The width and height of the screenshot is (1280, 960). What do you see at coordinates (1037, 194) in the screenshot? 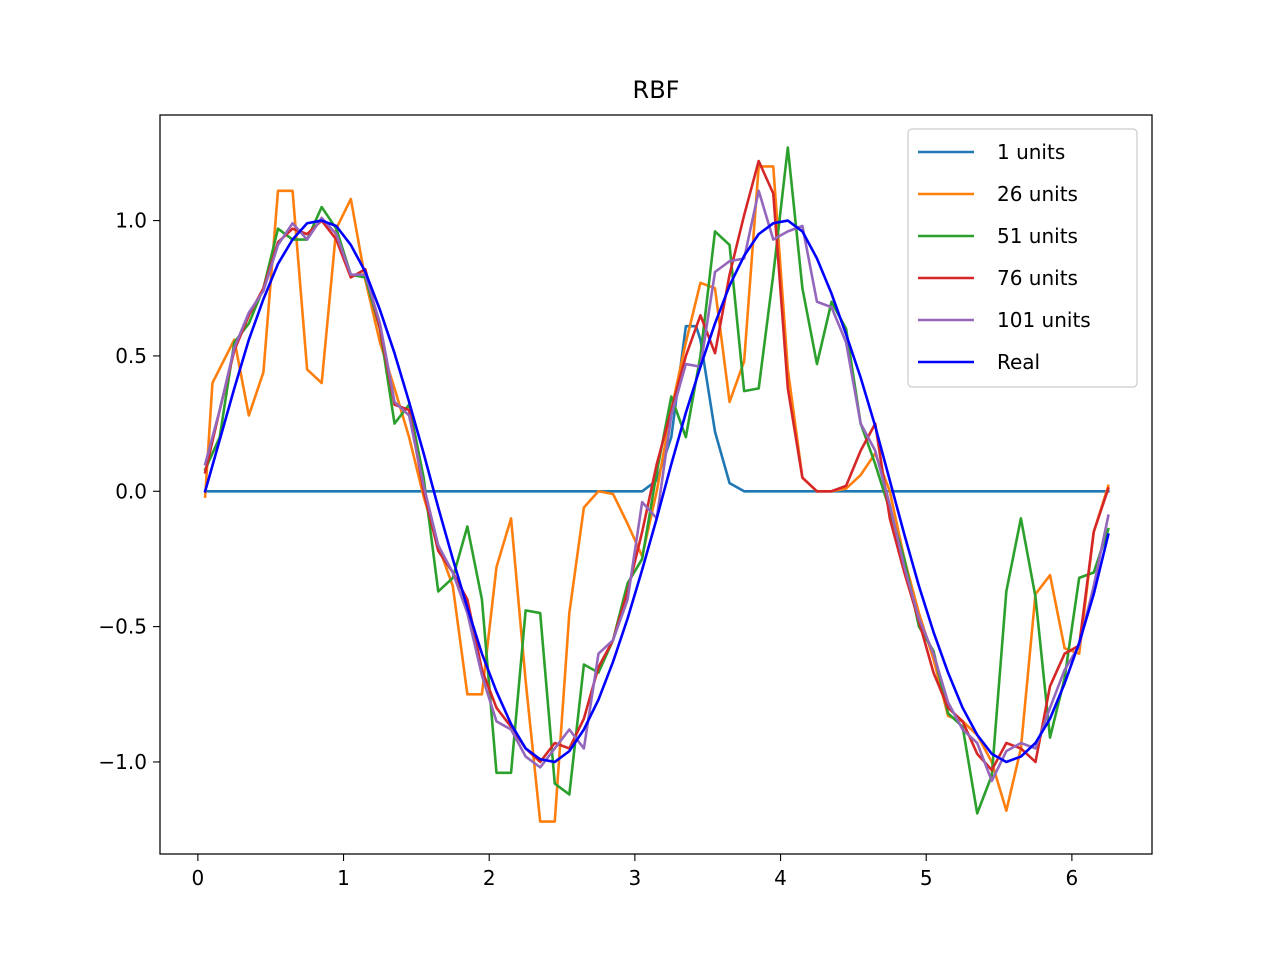
I see `legend-label: 26 units` at bounding box center [1037, 194].